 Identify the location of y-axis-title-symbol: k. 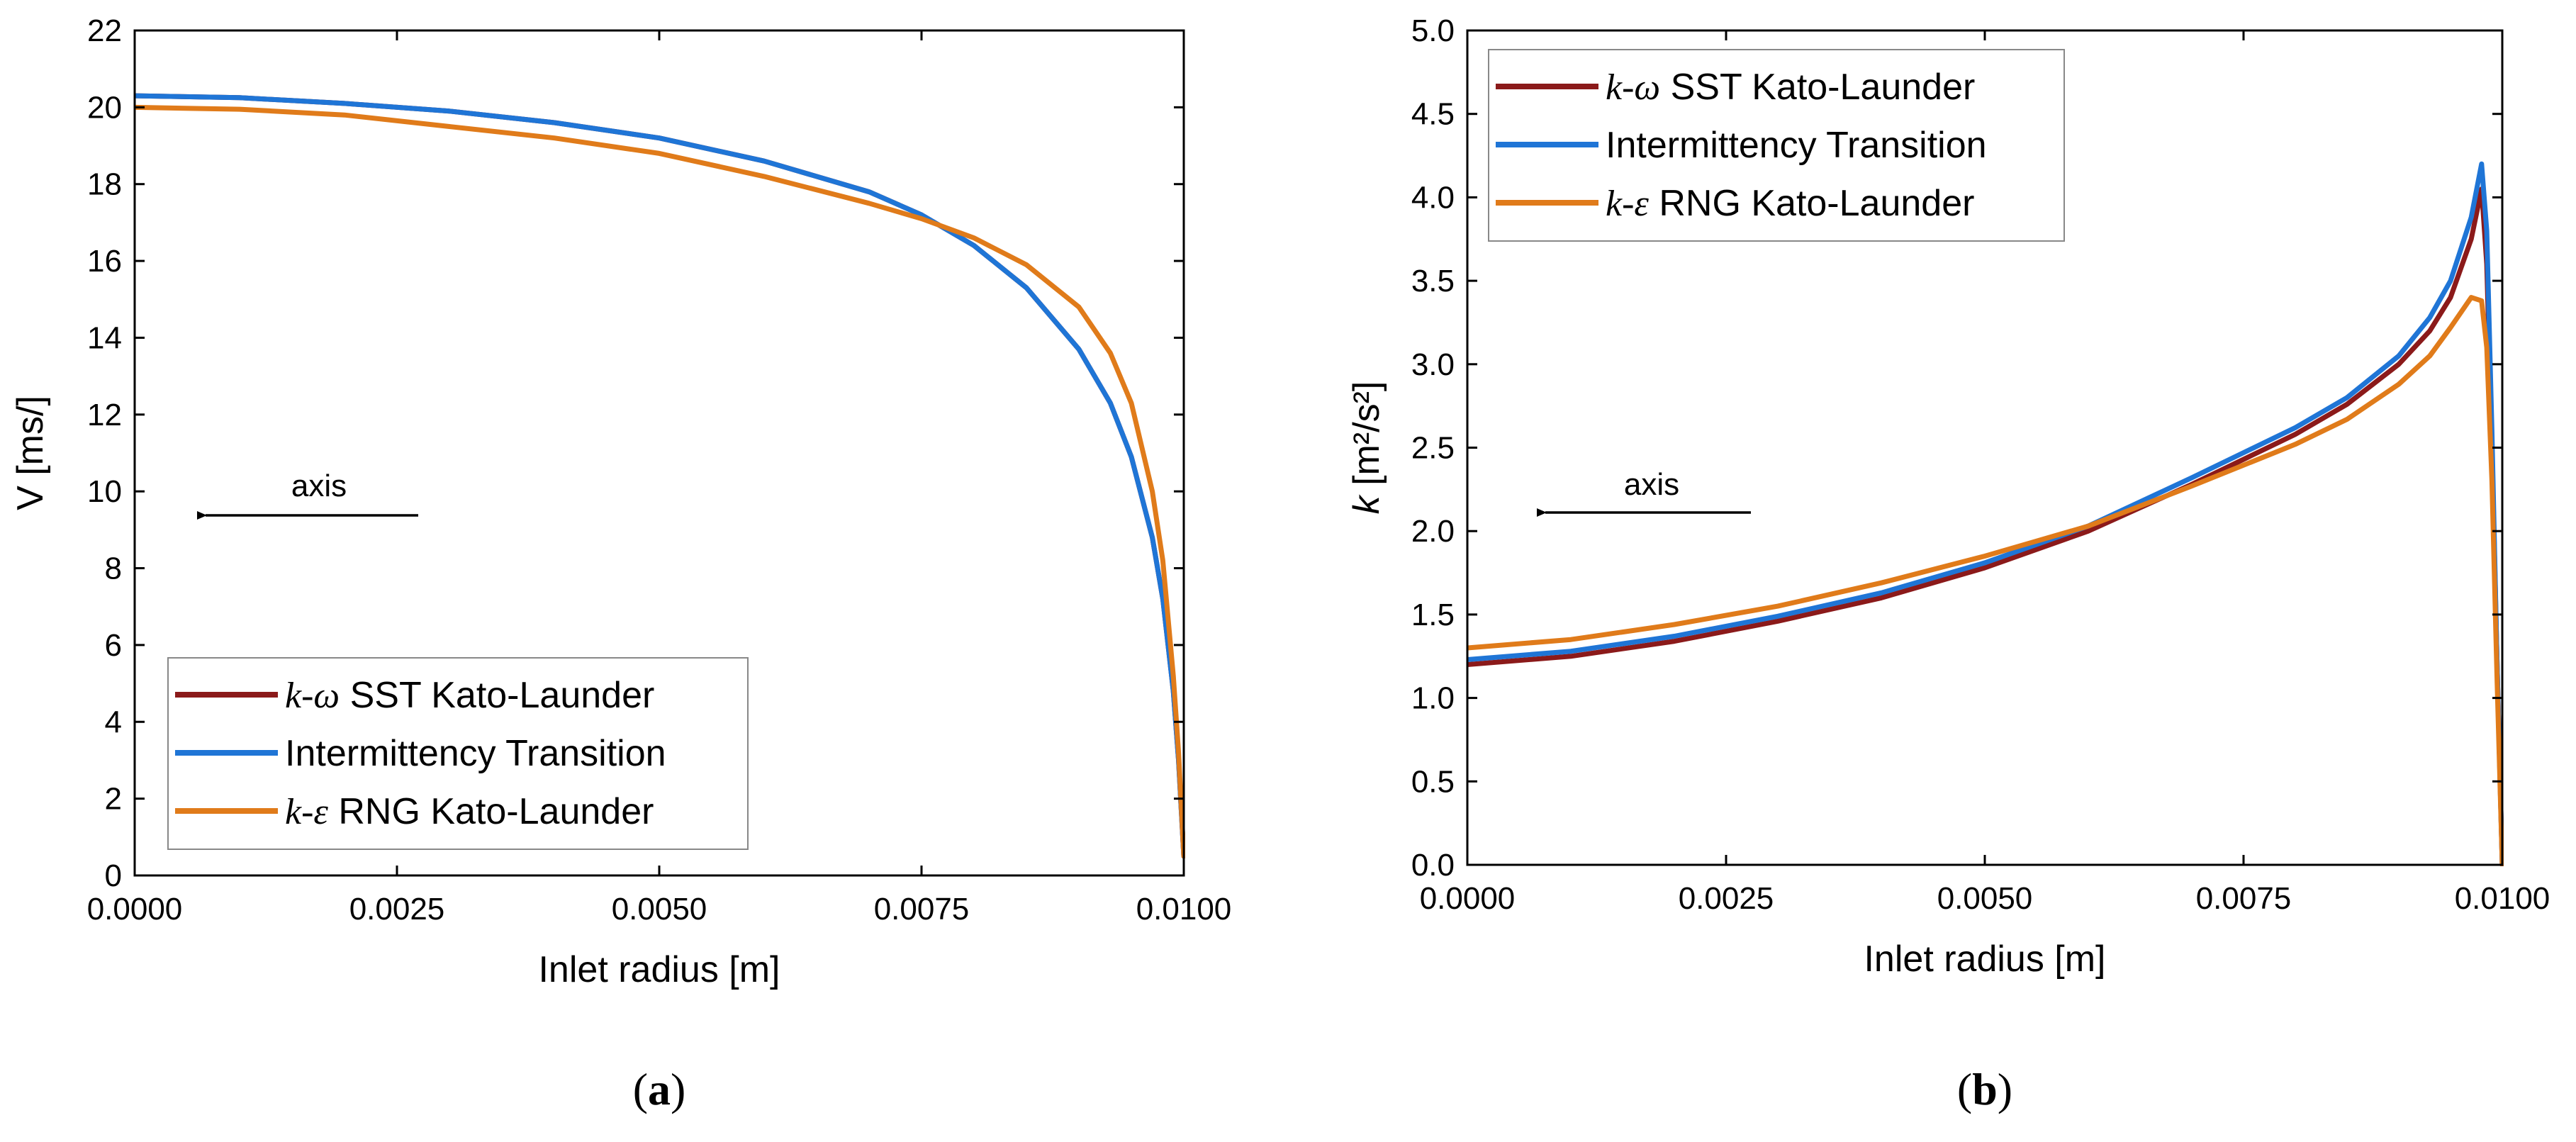
(1366, 504).